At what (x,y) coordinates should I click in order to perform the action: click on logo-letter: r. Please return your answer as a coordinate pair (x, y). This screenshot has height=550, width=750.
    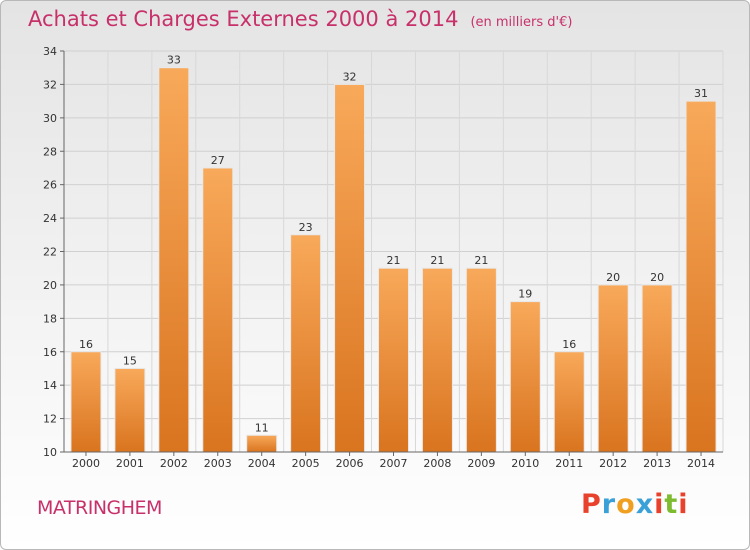
    Looking at the image, I should click on (609, 504).